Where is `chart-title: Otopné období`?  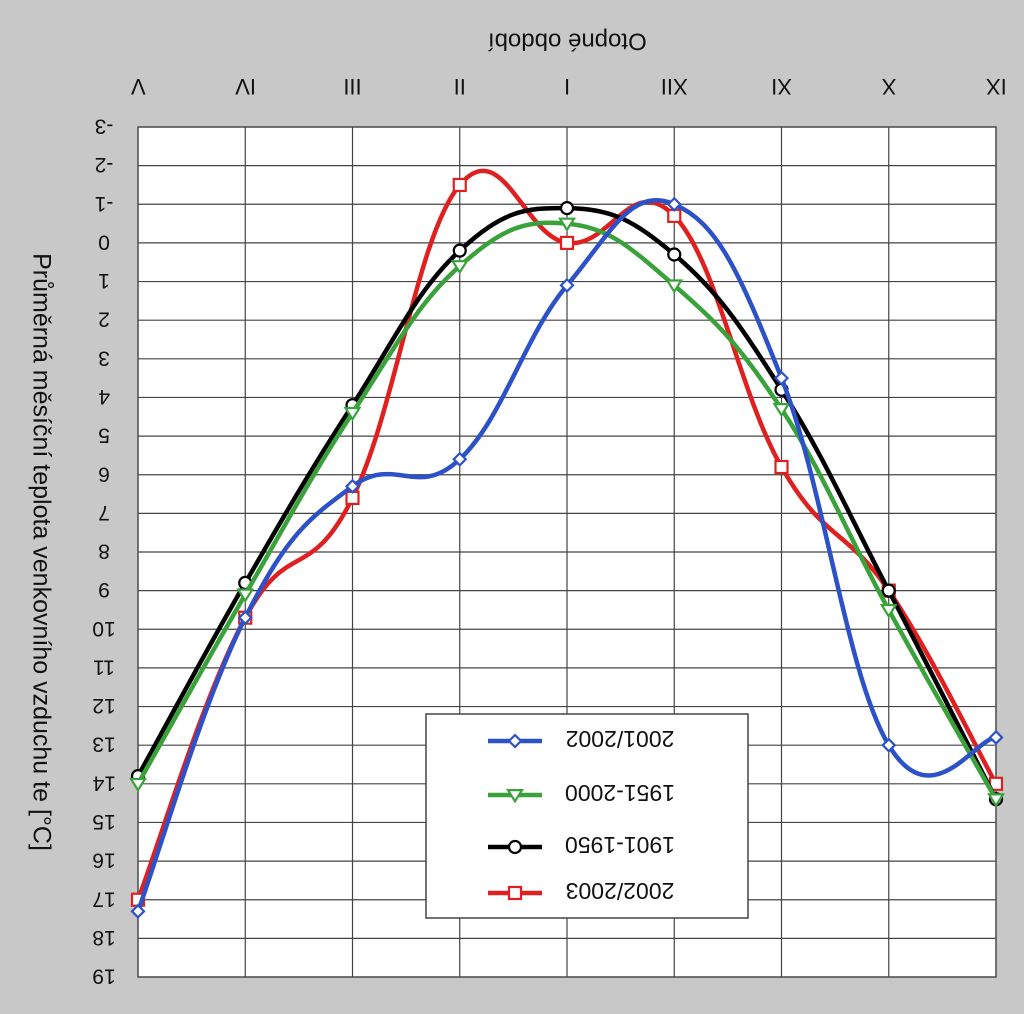
chart-title: Otopné období is located at coordinates (567, 40).